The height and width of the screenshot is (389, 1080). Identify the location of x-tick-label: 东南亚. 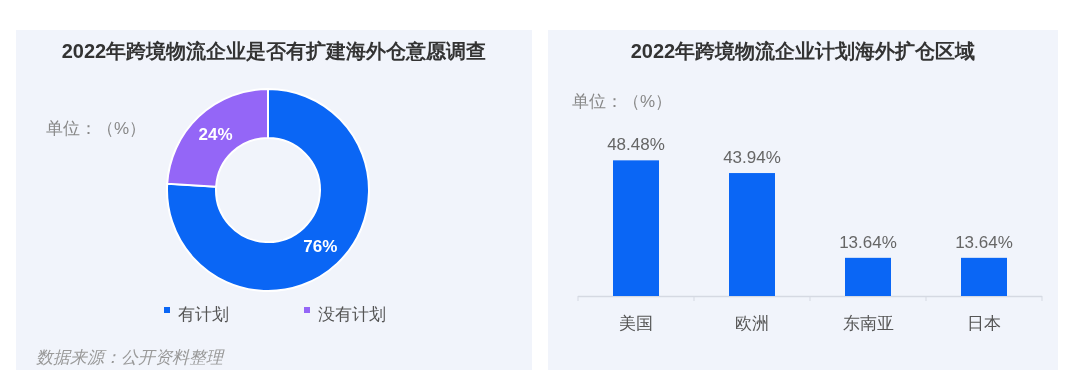
(868, 323).